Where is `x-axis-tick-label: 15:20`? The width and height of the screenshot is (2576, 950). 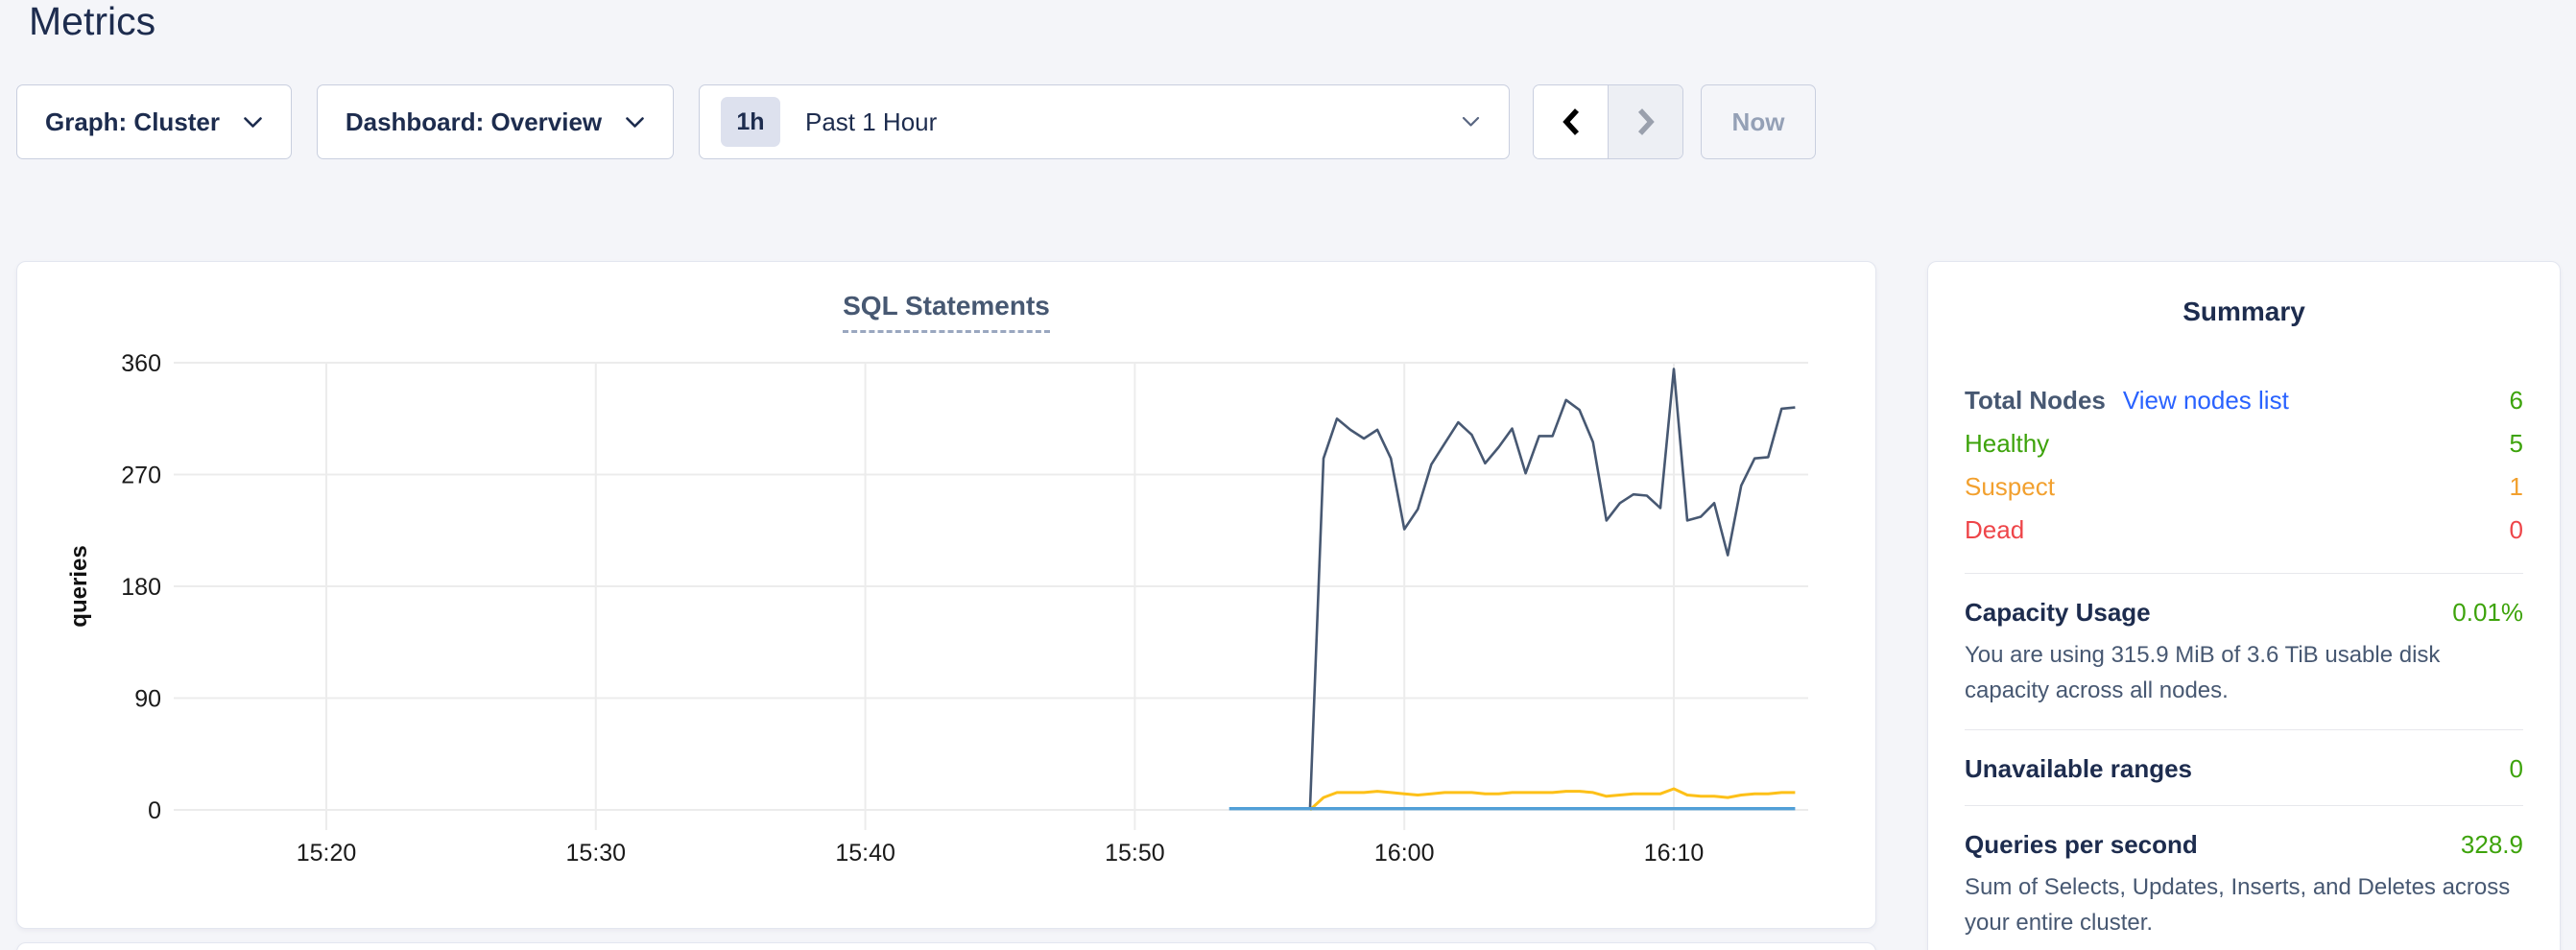 x-axis-tick-label: 15:20 is located at coordinates (327, 853).